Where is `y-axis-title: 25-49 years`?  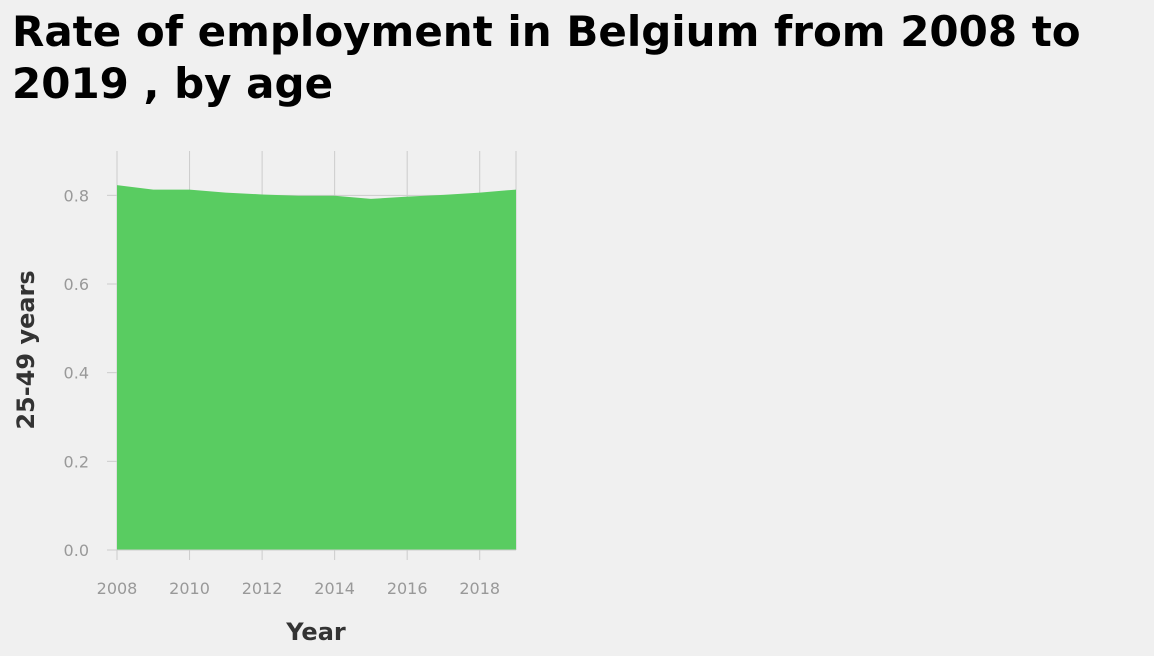
y-axis-title: 25-49 years is located at coordinates (26, 349).